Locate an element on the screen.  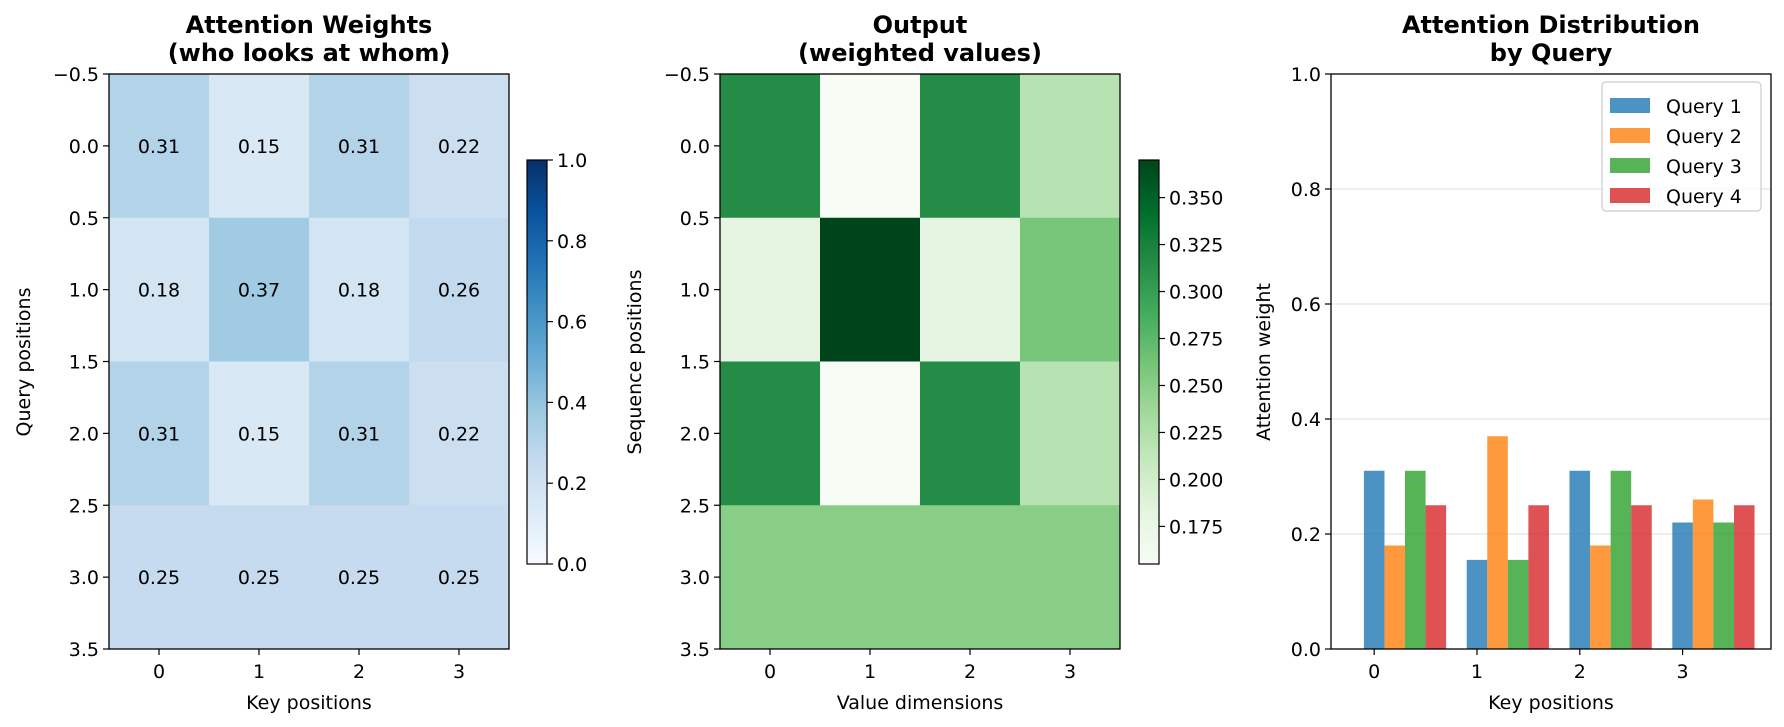
heatmap-cell-r1-c3 is located at coordinates (459, 289).